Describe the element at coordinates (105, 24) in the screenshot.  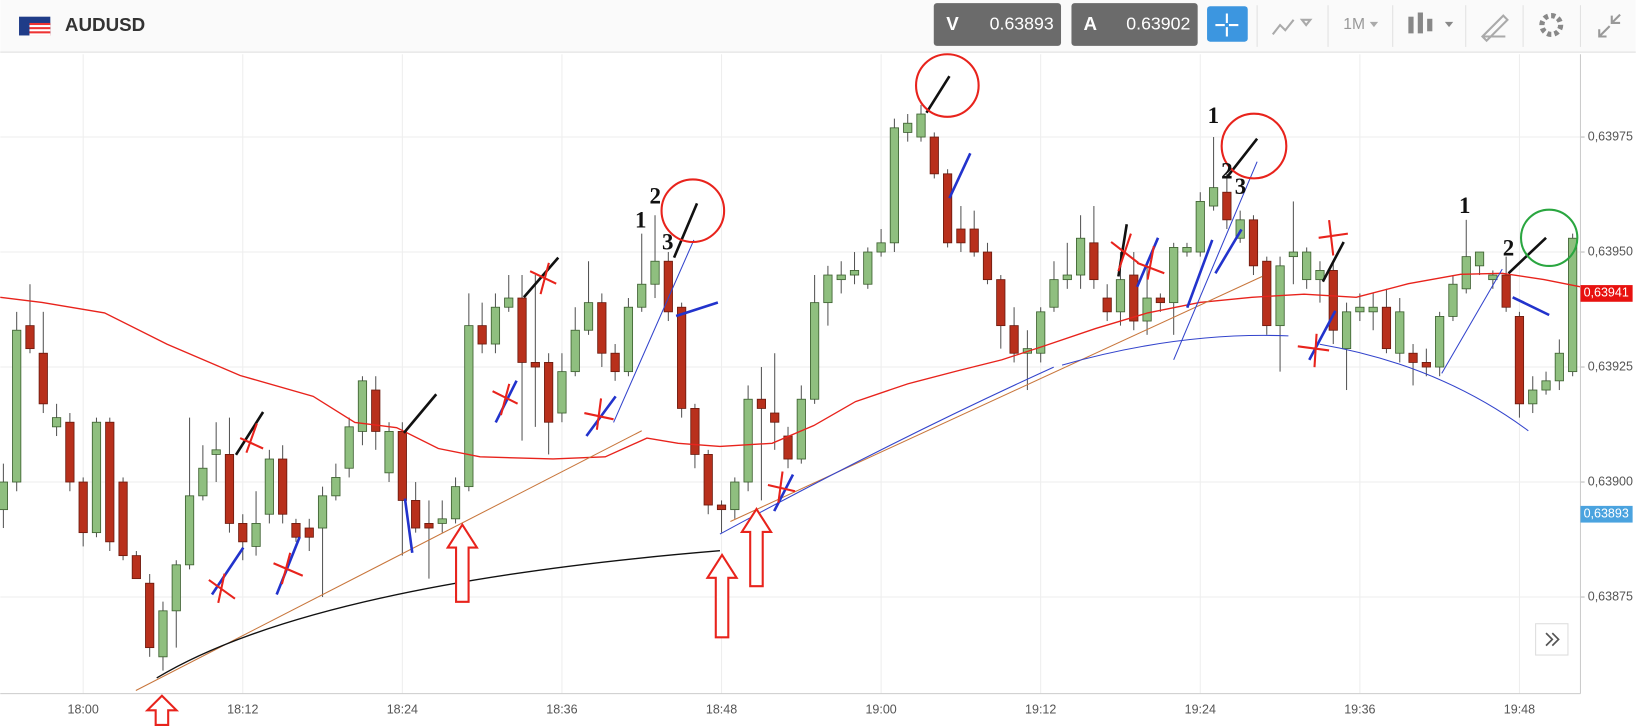
I see `symbol: AUDUSD` at that location.